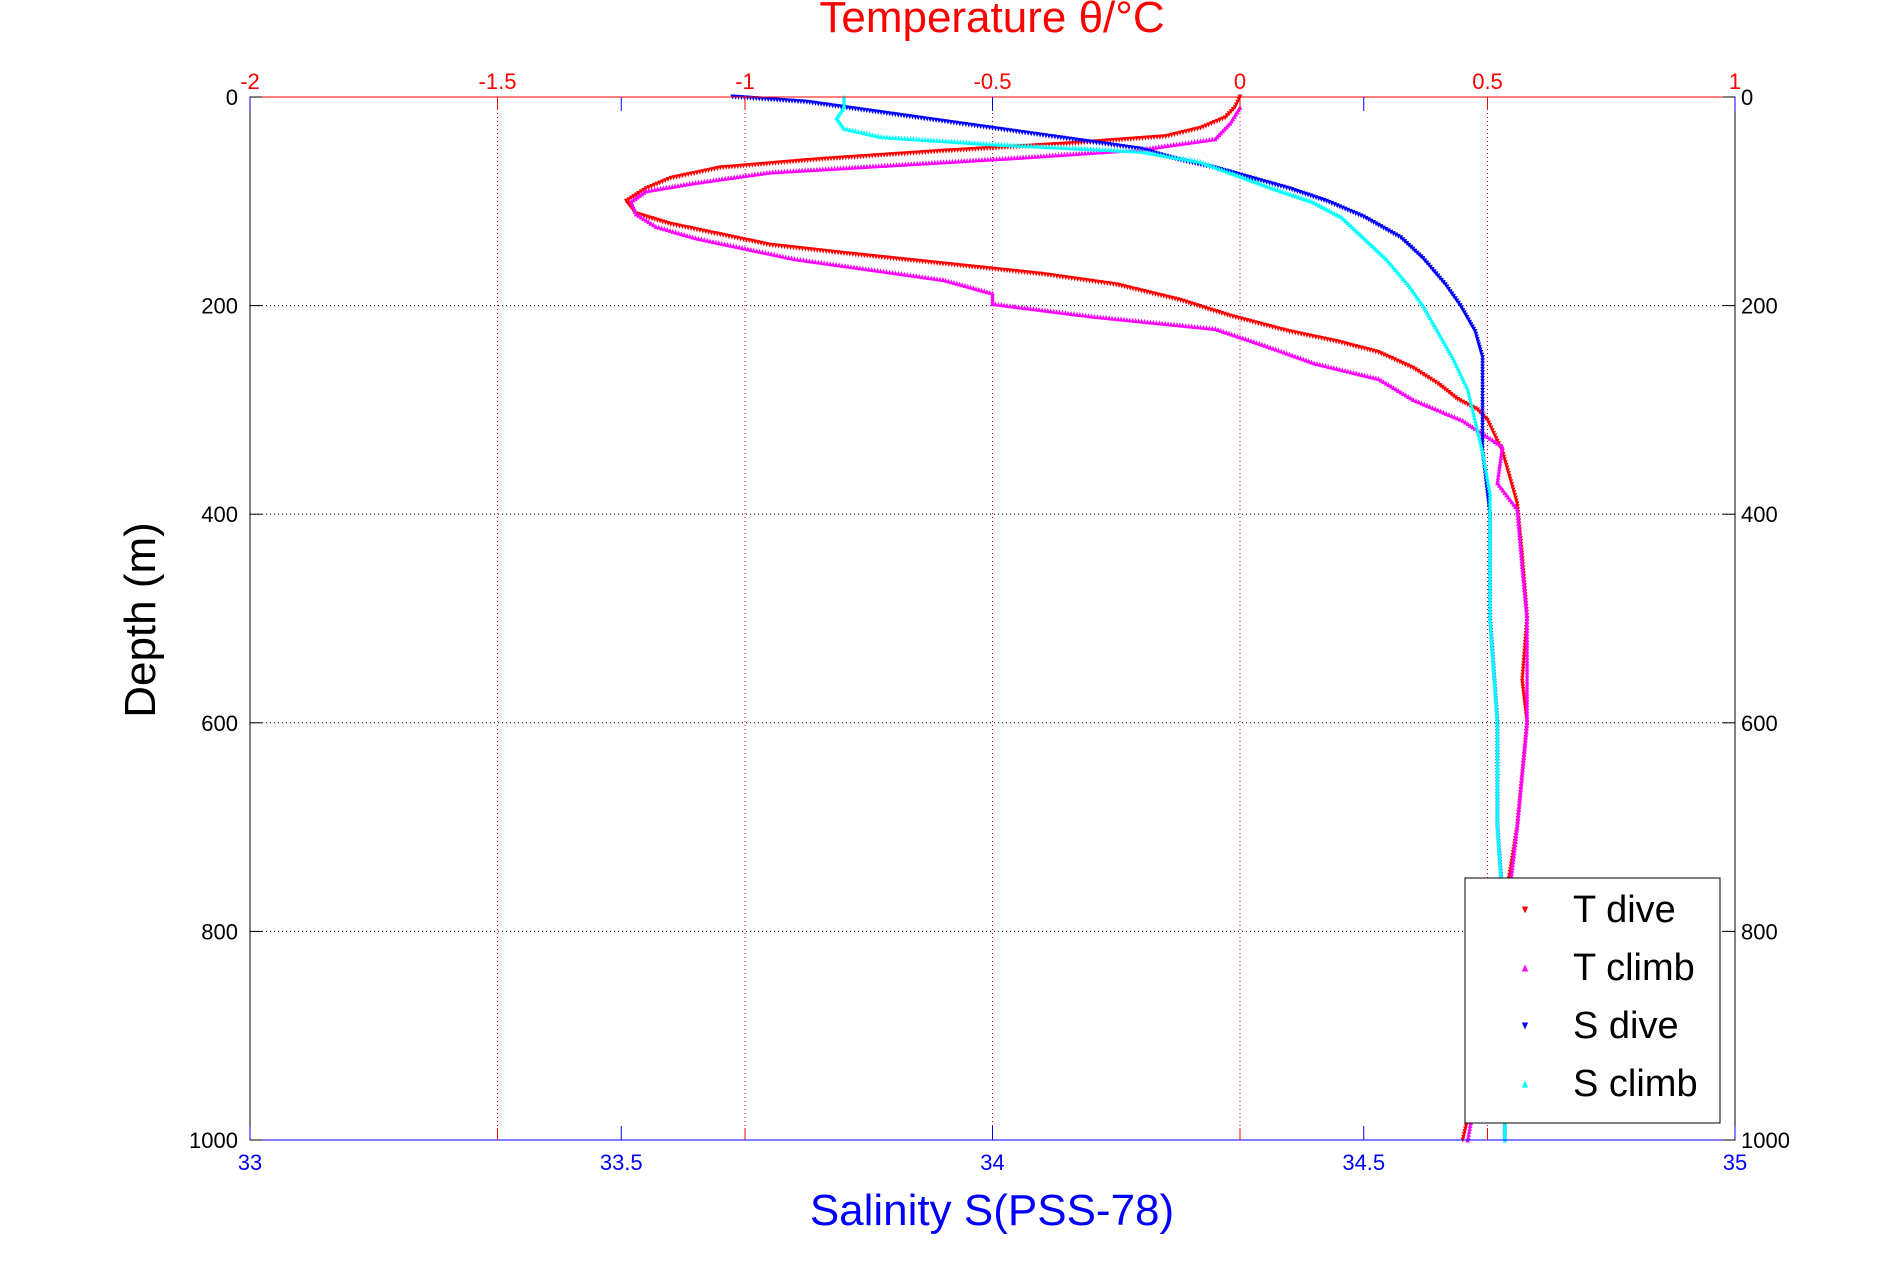 This screenshot has height=1262, width=1891. Describe the element at coordinates (991, 21) in the screenshot. I see `chart-title: Temperature θ/°C` at that location.